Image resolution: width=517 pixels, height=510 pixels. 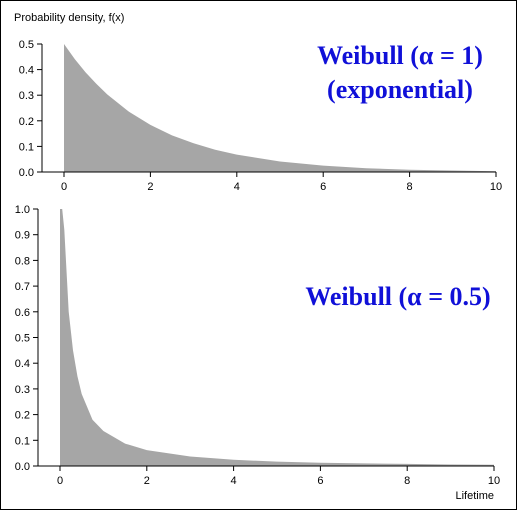 What do you see at coordinates (22, 441) in the screenshot?
I see `bot-y-tick-label: 0.1` at bounding box center [22, 441].